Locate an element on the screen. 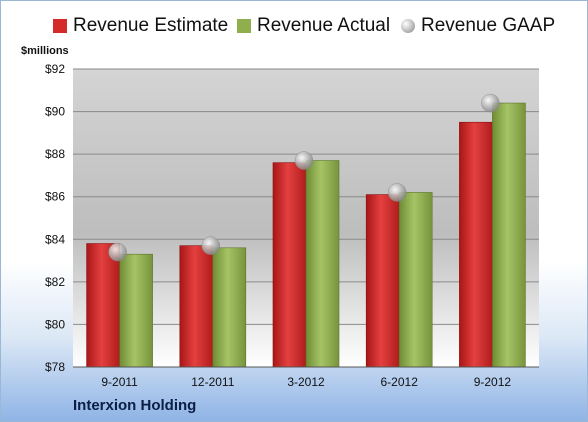 The image size is (588, 422). y-tick-label: $88 is located at coordinates (55, 154).